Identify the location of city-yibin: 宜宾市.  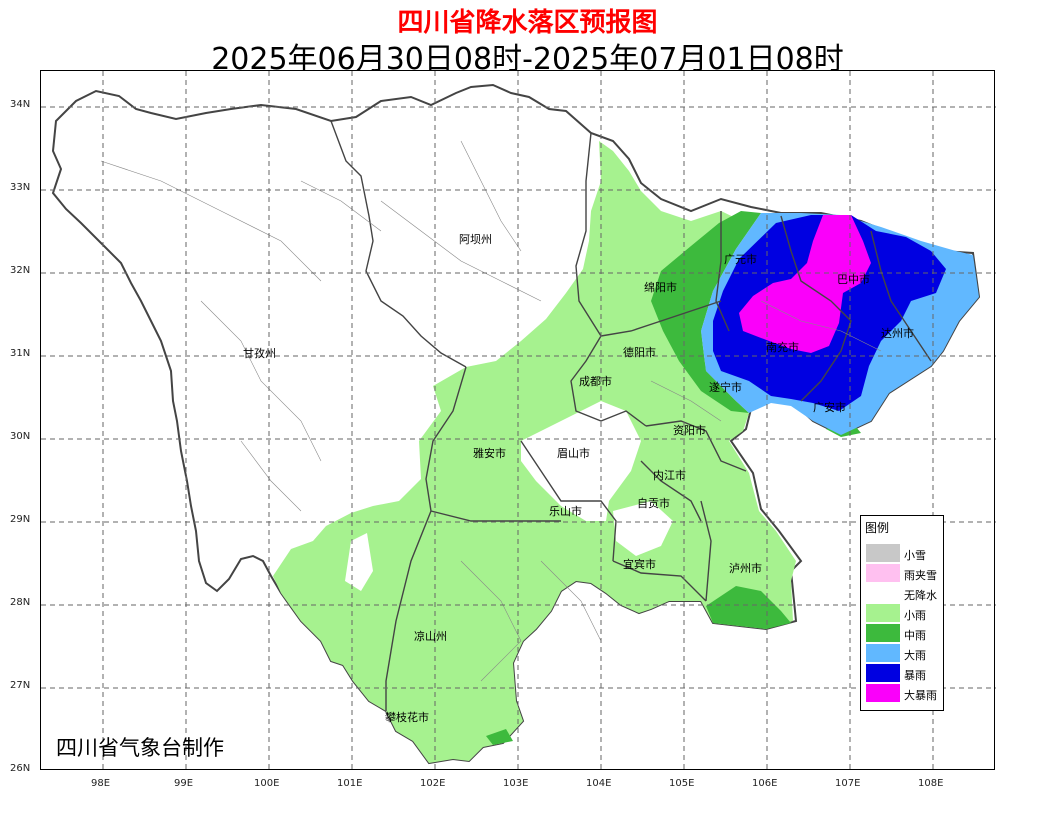
(639, 564).